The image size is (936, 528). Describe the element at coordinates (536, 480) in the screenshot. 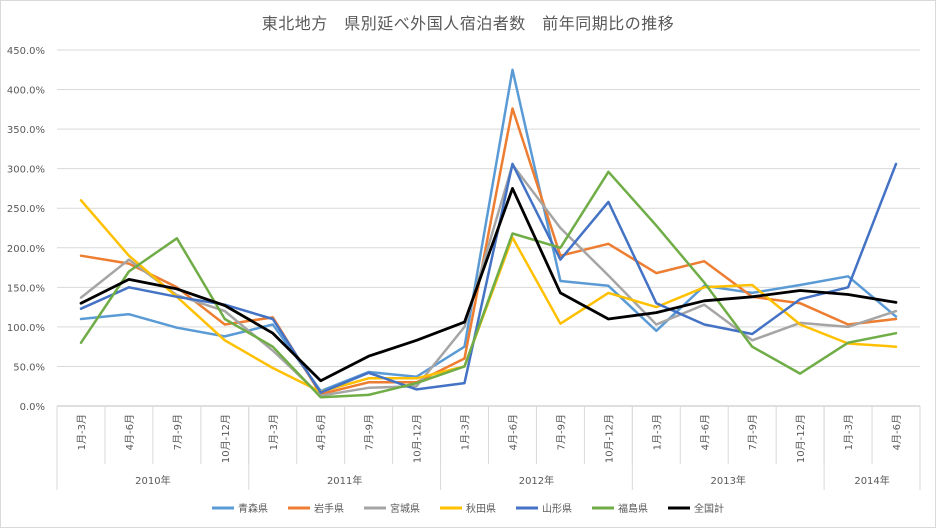

I see `year-label: 2012年` at that location.